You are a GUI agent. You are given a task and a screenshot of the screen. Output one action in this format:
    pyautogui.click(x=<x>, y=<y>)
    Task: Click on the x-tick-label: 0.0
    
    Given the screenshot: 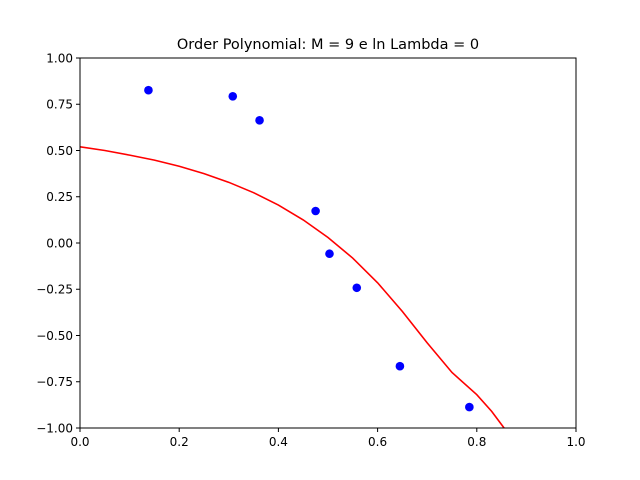 What is the action you would take?
    pyautogui.click(x=79, y=442)
    